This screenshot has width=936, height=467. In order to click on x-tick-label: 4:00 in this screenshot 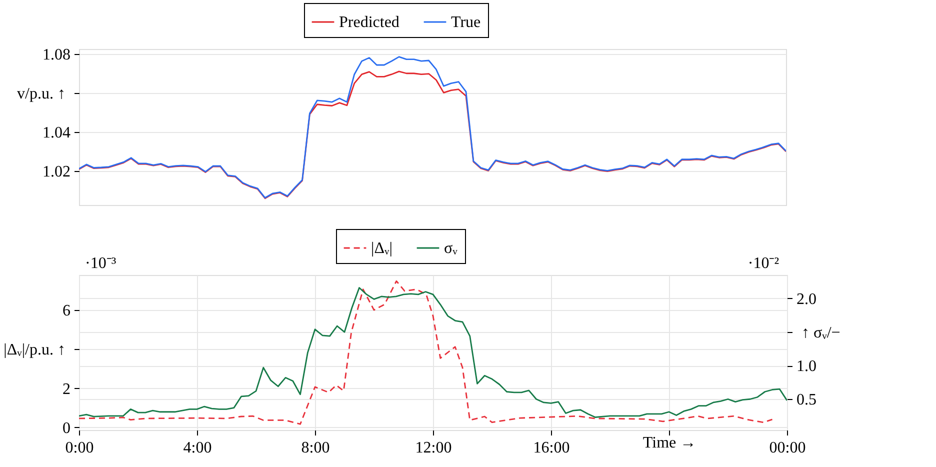, I will do `click(197, 448)`.